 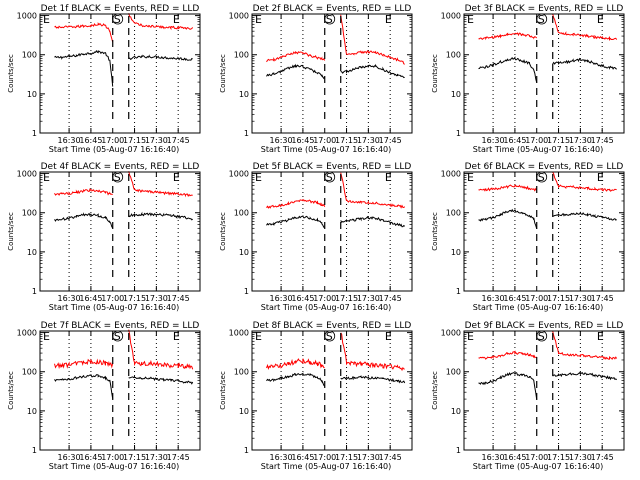 I want to click on chart-title: Det 4f BLACK = Events, RED = LLD, so click(x=120, y=167).